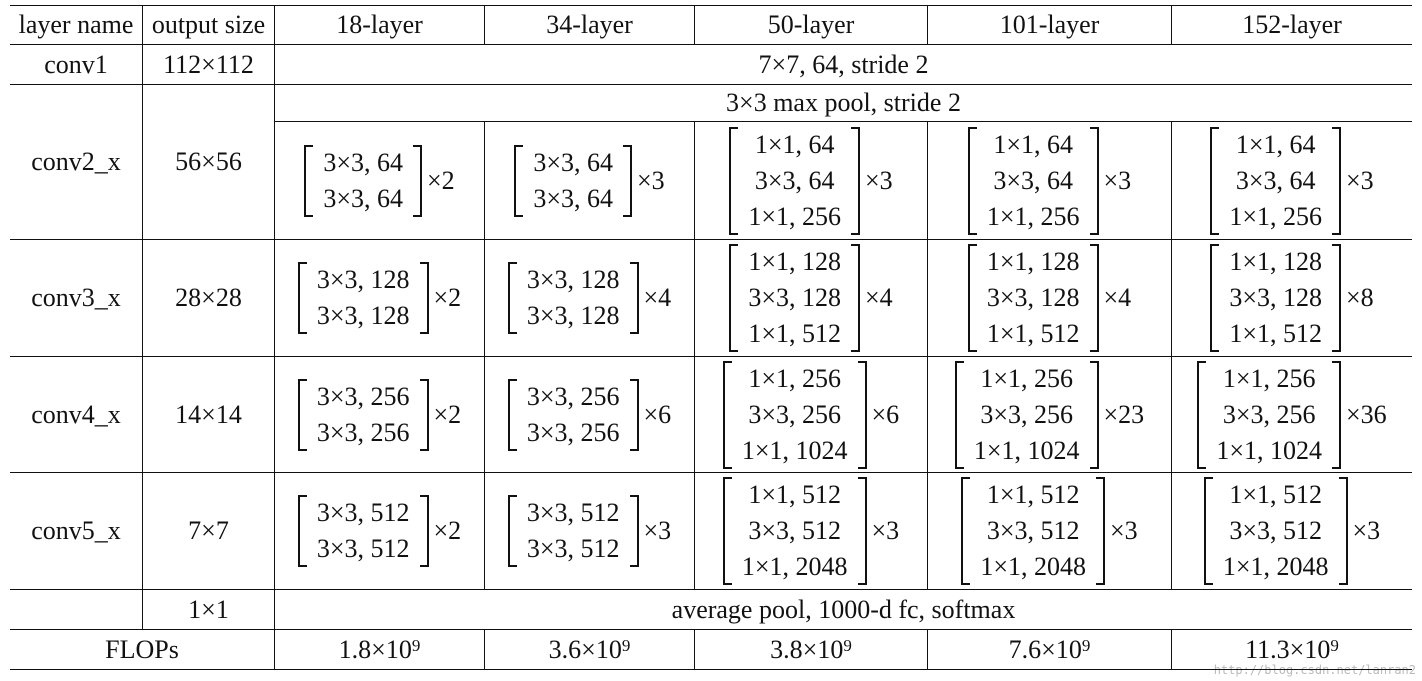  I want to click on block-line: 1×1, 64, so click(1275, 144).